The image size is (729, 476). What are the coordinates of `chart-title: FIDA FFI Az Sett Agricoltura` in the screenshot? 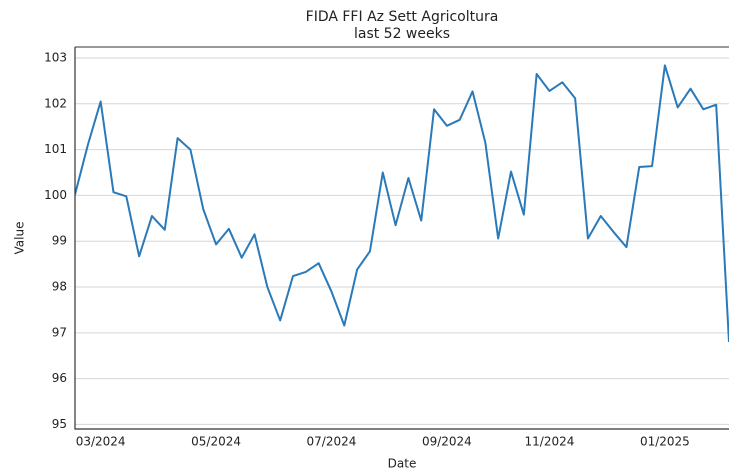 It's located at (402, 17).